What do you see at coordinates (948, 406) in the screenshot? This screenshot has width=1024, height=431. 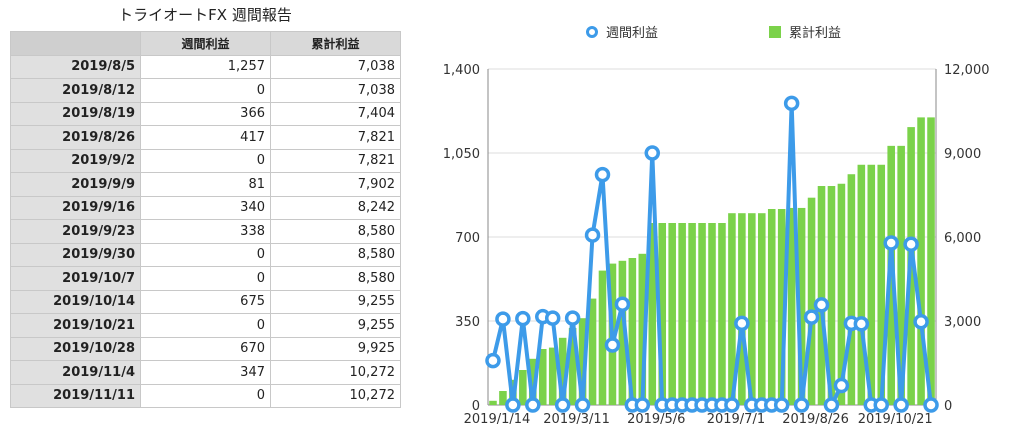 I see `right-axis-tick-label: 0` at bounding box center [948, 406].